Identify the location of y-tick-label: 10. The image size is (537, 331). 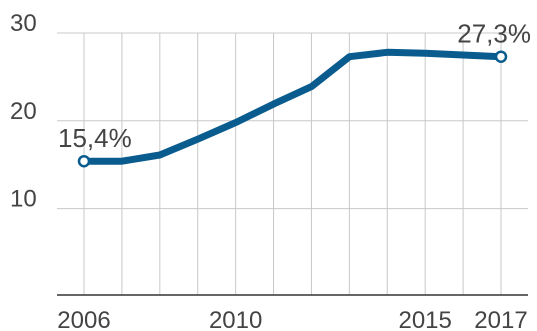
(23, 199).